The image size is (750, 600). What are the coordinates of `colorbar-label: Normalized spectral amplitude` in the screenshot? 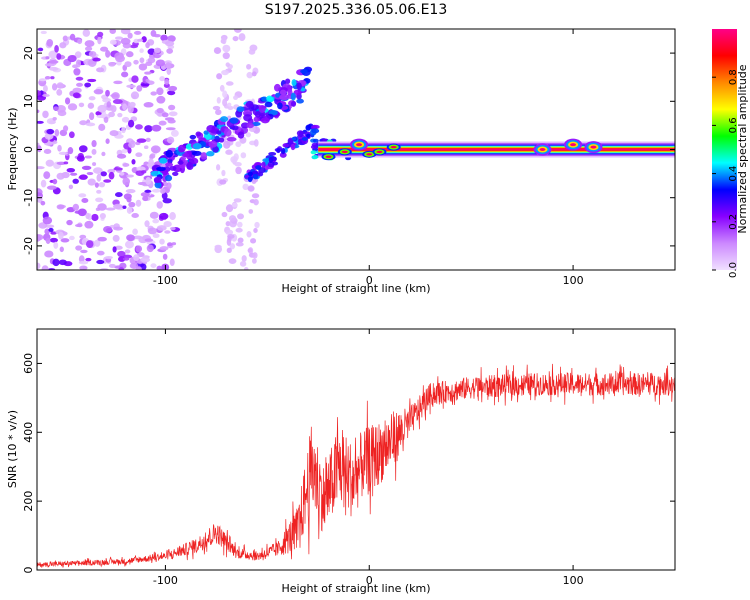 It's located at (742, 148).